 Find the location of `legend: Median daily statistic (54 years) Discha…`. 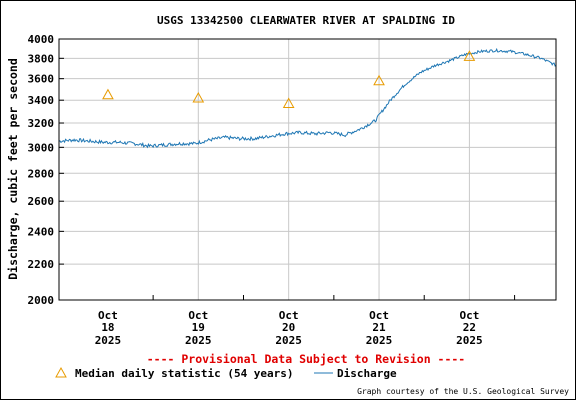

legend: Median daily statistic (54 years) Discha… is located at coordinates (226, 373).